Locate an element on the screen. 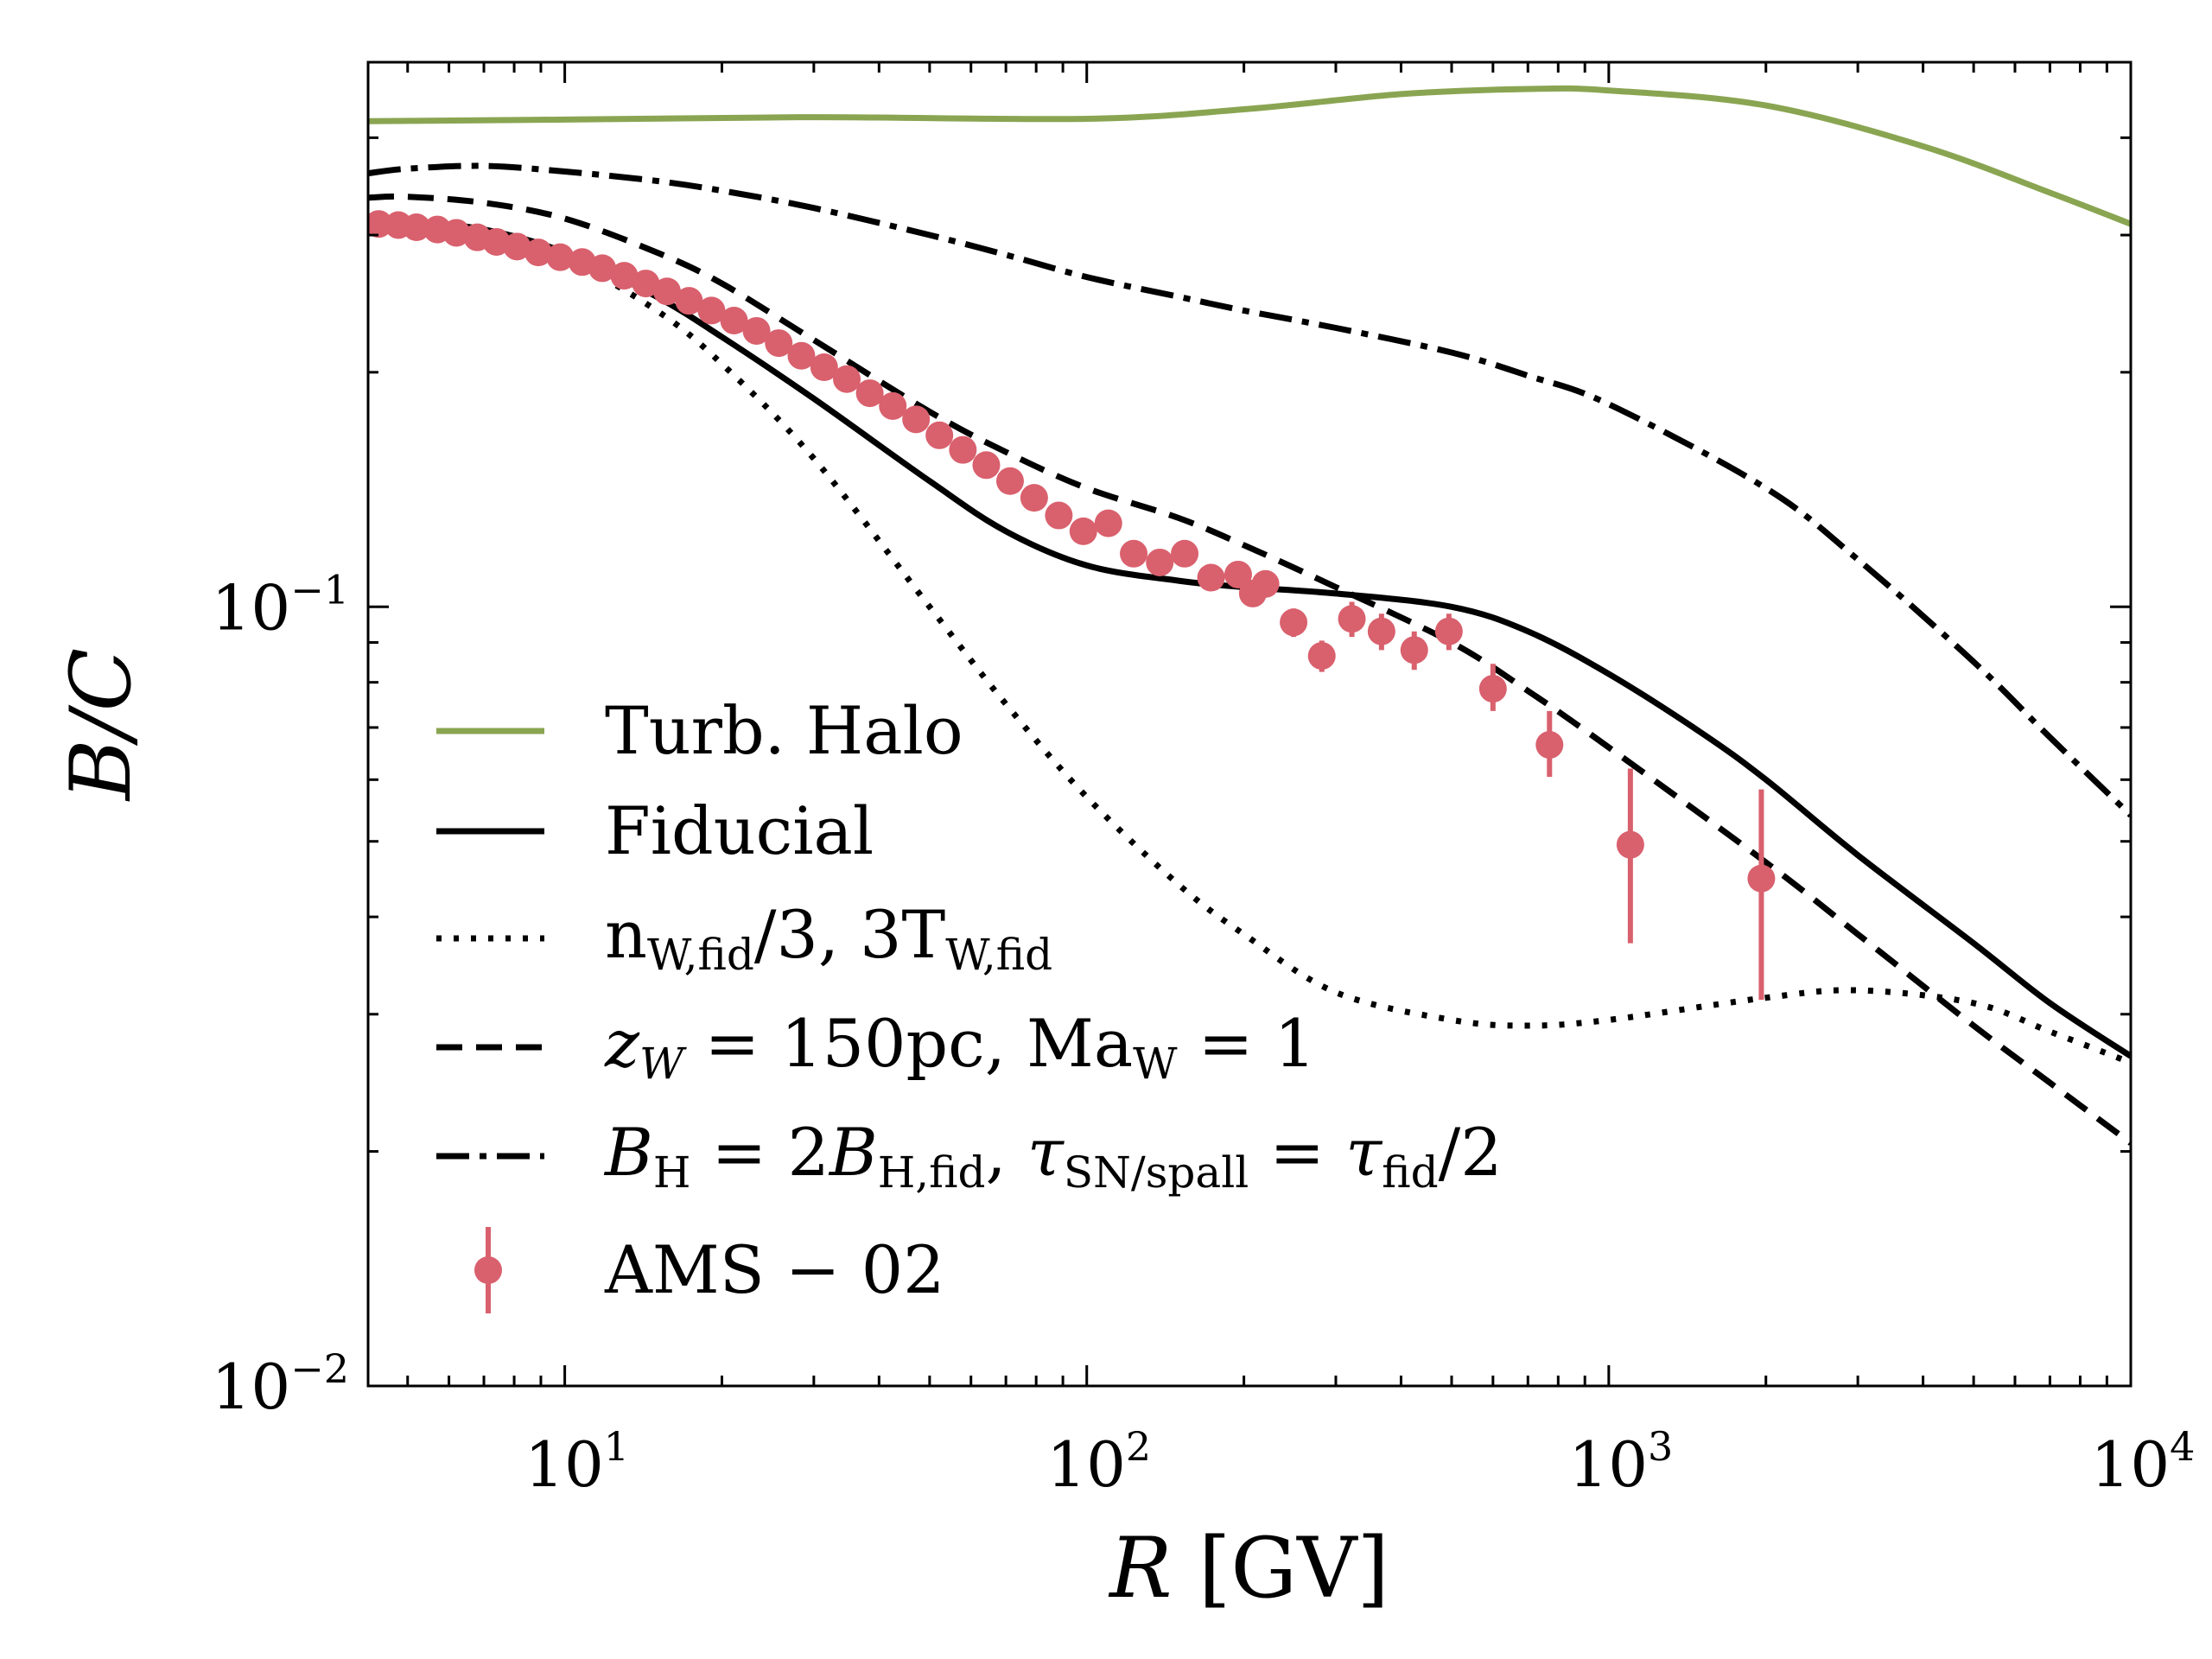 This screenshot has width=2212, height=1659. legend-label-zw-maw: zW = 150pc, MaW = 1 is located at coordinates (960, 1047).